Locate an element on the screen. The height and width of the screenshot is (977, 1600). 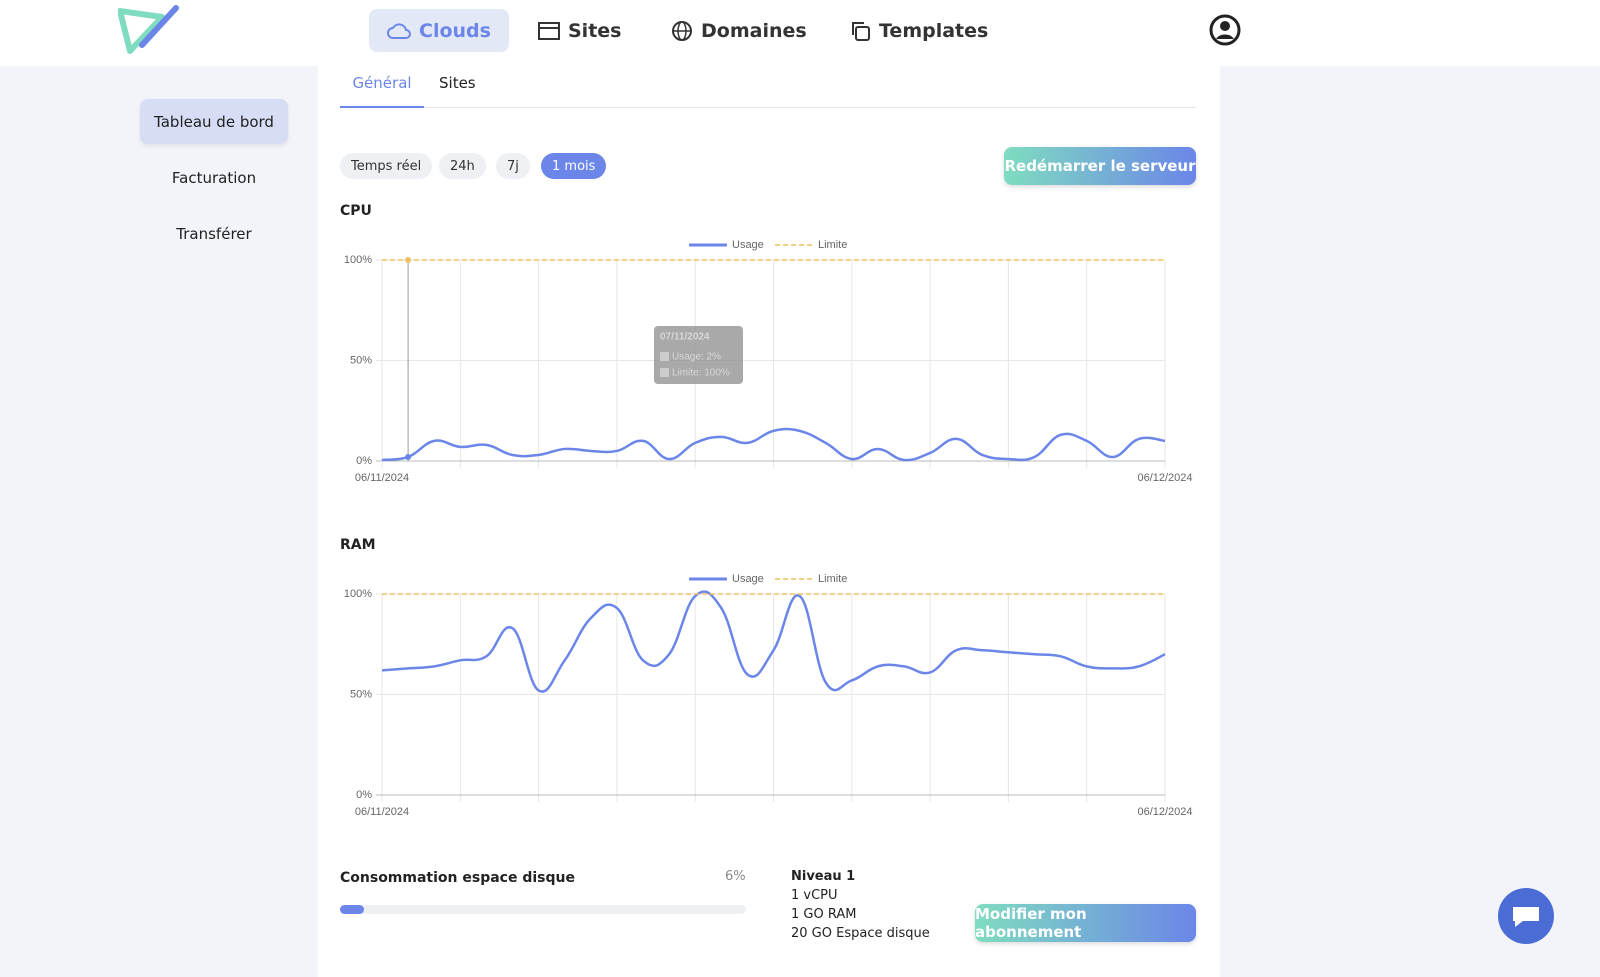
plan-name: Niveau 1 is located at coordinates (823, 876).